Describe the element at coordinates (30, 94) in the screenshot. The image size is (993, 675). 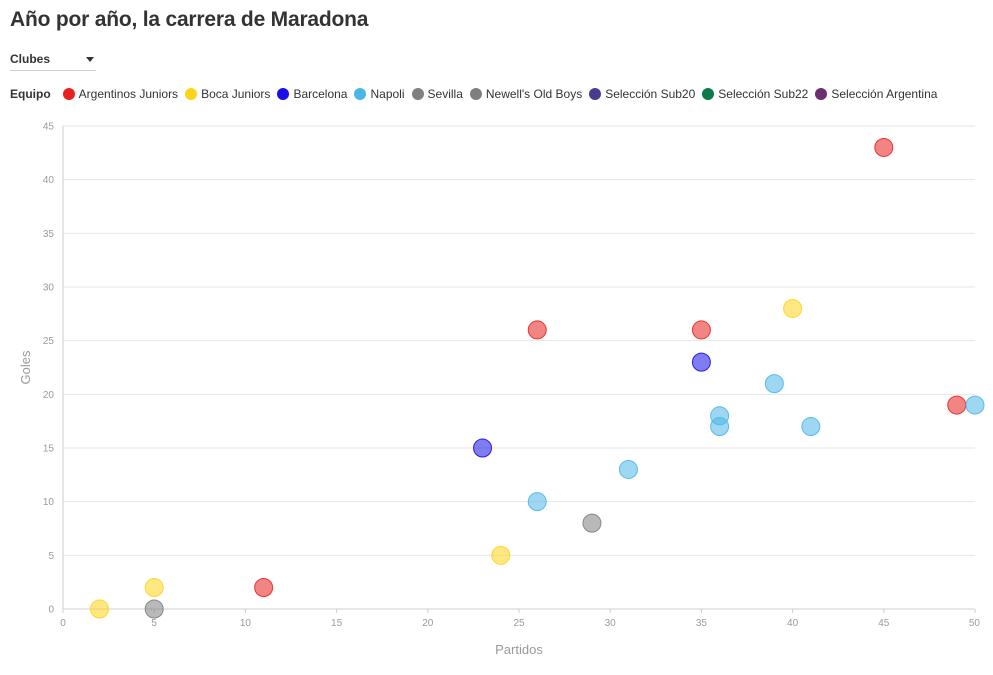
I see `legend-title: Equipo` at that location.